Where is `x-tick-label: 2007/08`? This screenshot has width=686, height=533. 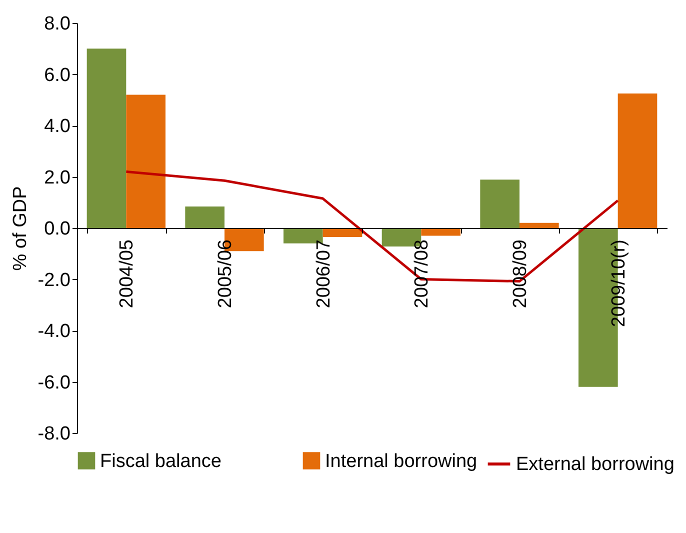 x-tick-label: 2007/08 is located at coordinates (422, 274).